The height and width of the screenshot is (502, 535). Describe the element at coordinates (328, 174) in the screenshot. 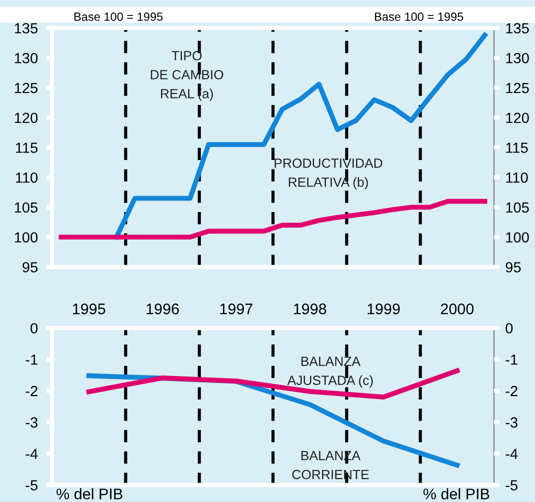

I see `annotation: PRODUCTIVIDAD RELATIVA (b)` at that location.